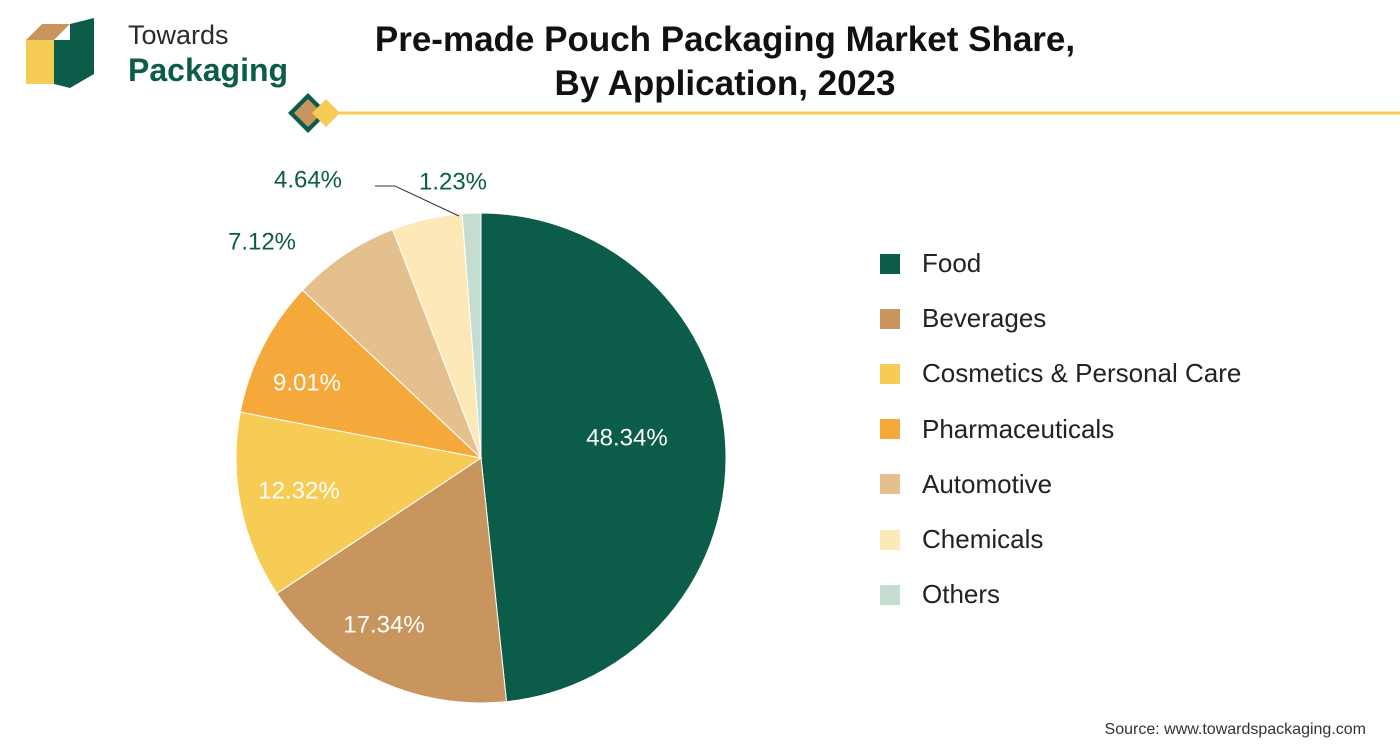 The image size is (1400, 751). What do you see at coordinates (890, 318) in the screenshot?
I see `legend-swatch-beverages` at bounding box center [890, 318].